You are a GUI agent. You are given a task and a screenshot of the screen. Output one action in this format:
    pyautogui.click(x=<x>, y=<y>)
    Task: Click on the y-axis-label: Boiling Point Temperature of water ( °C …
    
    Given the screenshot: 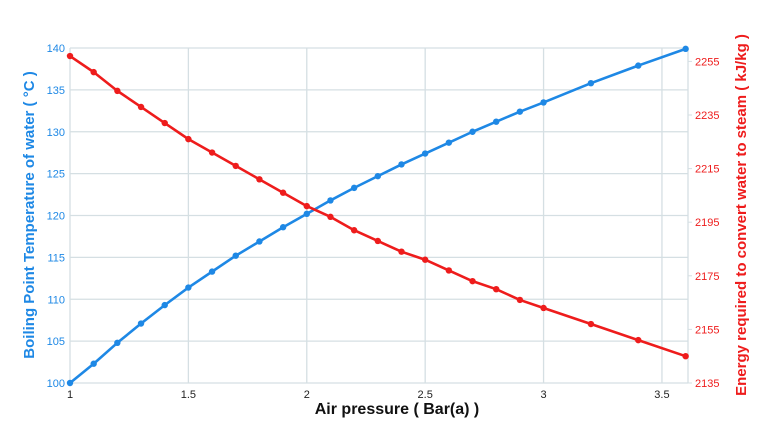 What is the action you would take?
    pyautogui.click(x=29, y=214)
    